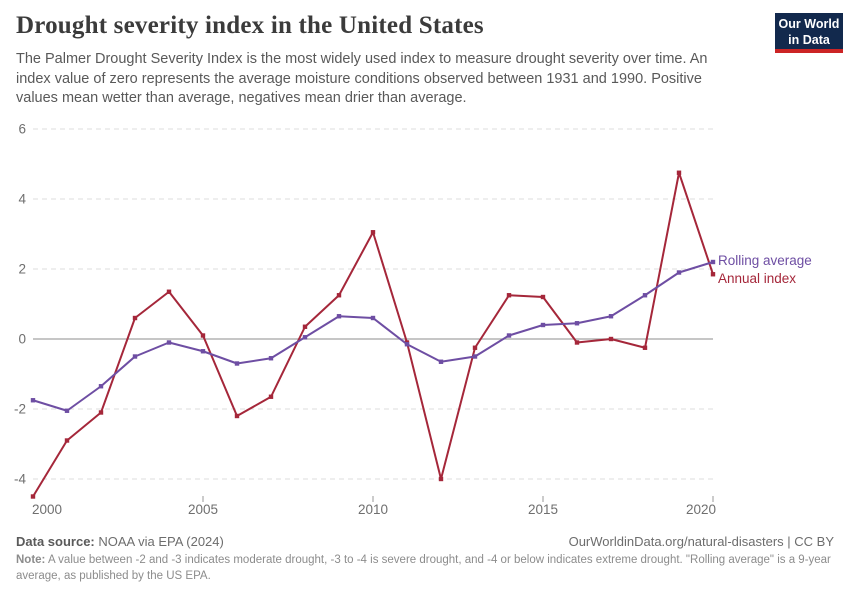 The image size is (850, 600). What do you see at coordinates (765, 260) in the screenshot?
I see `legend-label-rolling-average: Rolling average` at bounding box center [765, 260].